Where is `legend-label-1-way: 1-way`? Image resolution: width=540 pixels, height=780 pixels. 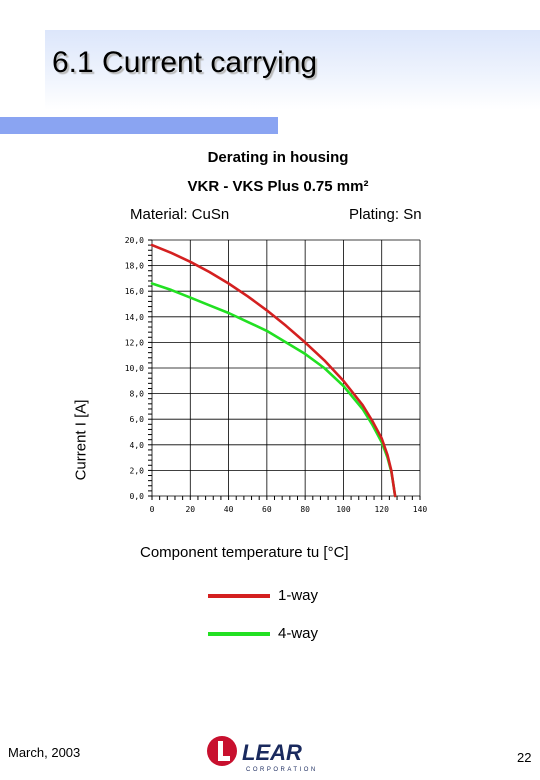
legend-label-1-way: 1-way is located at coordinates (298, 595).